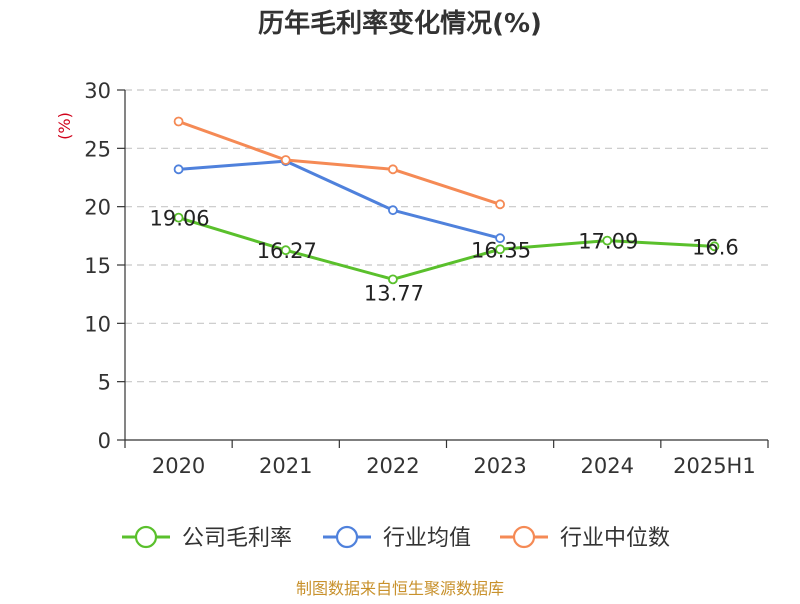 This screenshot has height=604, width=800. I want to click on y-tick-label: 30, so click(97, 91).